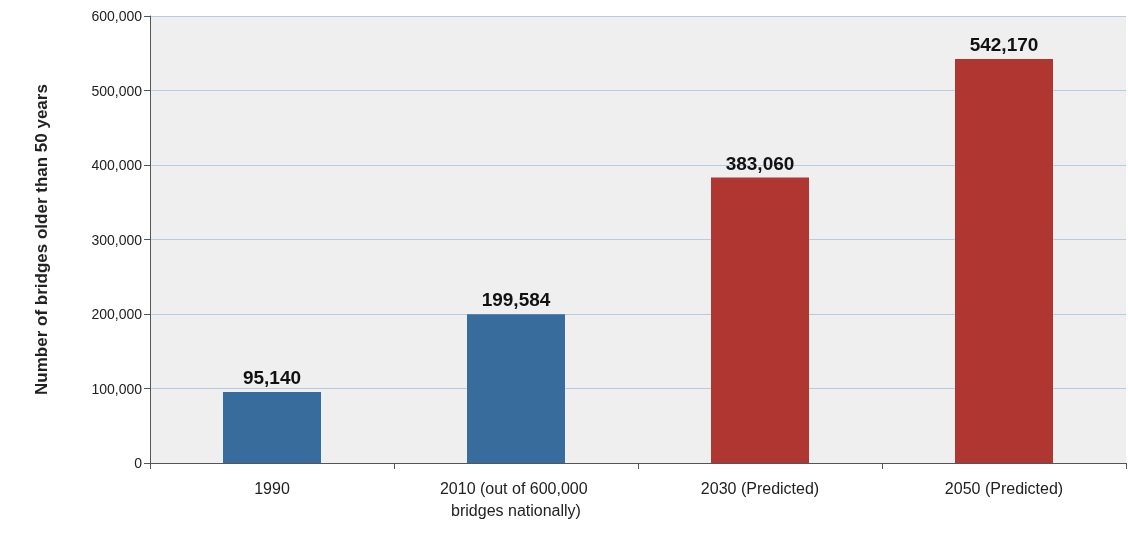  What do you see at coordinates (41, 239) in the screenshot?
I see `y-axis-title: Number of bridges older than 50 years` at bounding box center [41, 239].